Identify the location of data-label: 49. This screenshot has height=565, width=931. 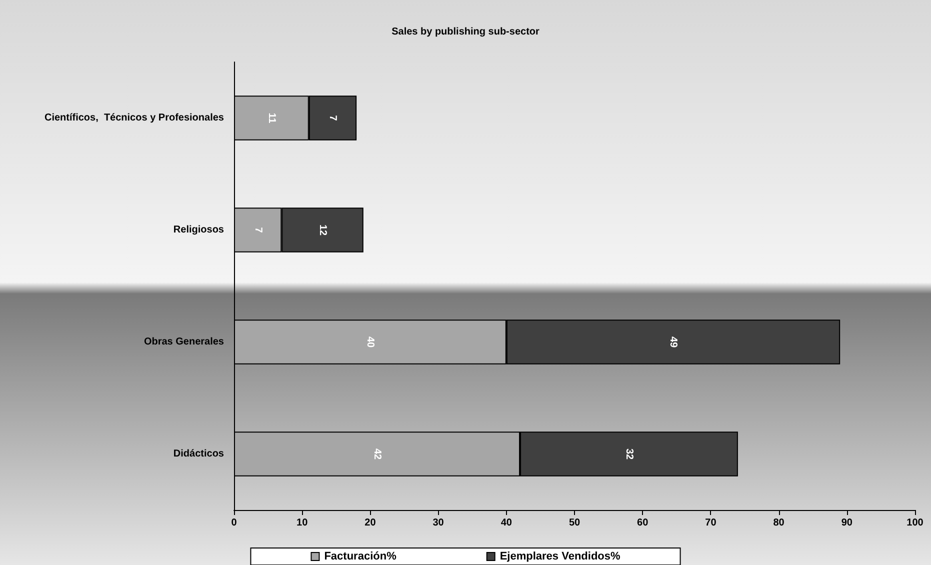
(673, 342).